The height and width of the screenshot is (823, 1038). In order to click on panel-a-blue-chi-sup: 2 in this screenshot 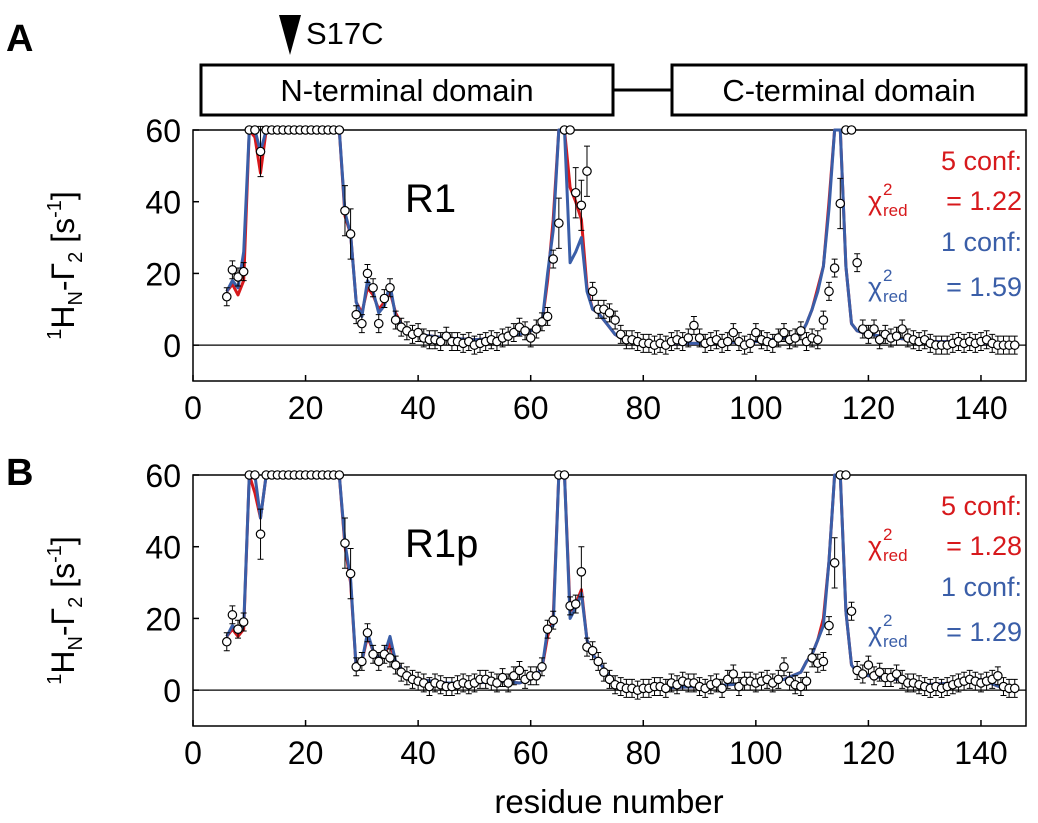, I will do `click(887, 275)`.